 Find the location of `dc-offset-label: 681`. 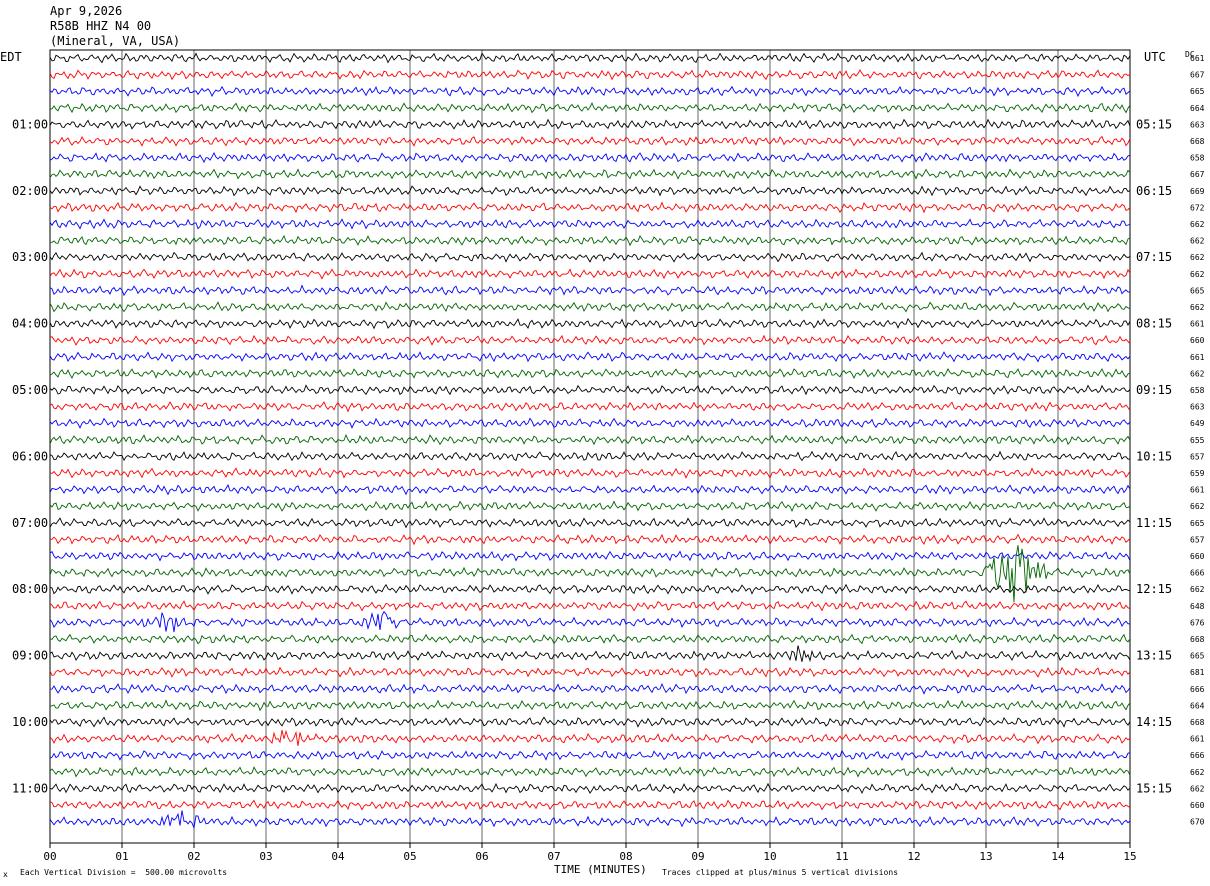

dc-offset-label: 681 is located at coordinates (1197, 672).